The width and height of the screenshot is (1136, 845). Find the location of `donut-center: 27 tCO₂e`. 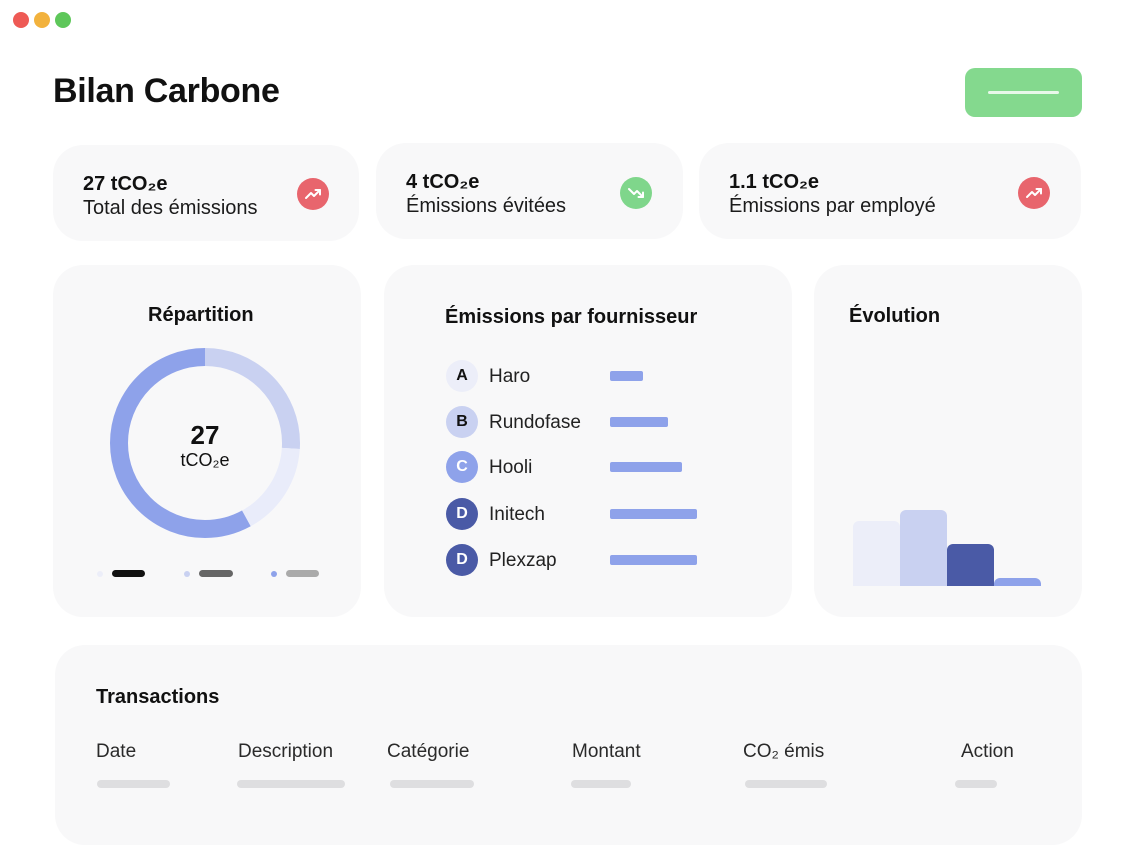

donut-center: 27 tCO₂e is located at coordinates (205, 445).